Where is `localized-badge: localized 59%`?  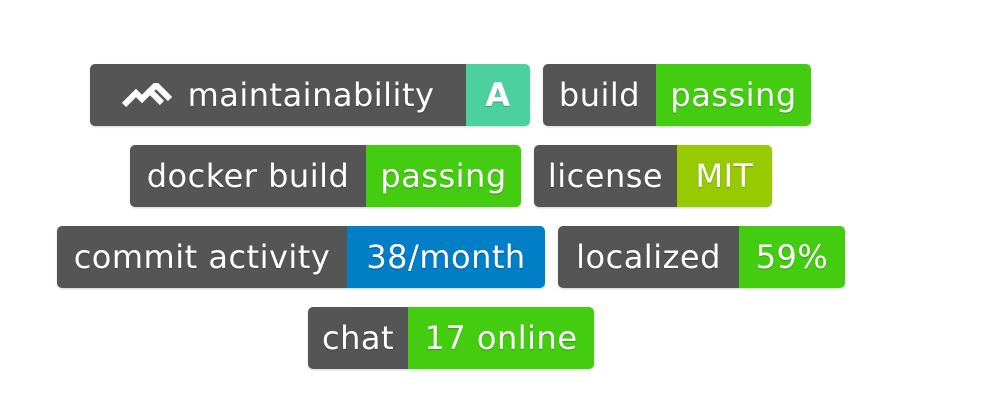 localized-badge: localized 59% is located at coordinates (701, 257).